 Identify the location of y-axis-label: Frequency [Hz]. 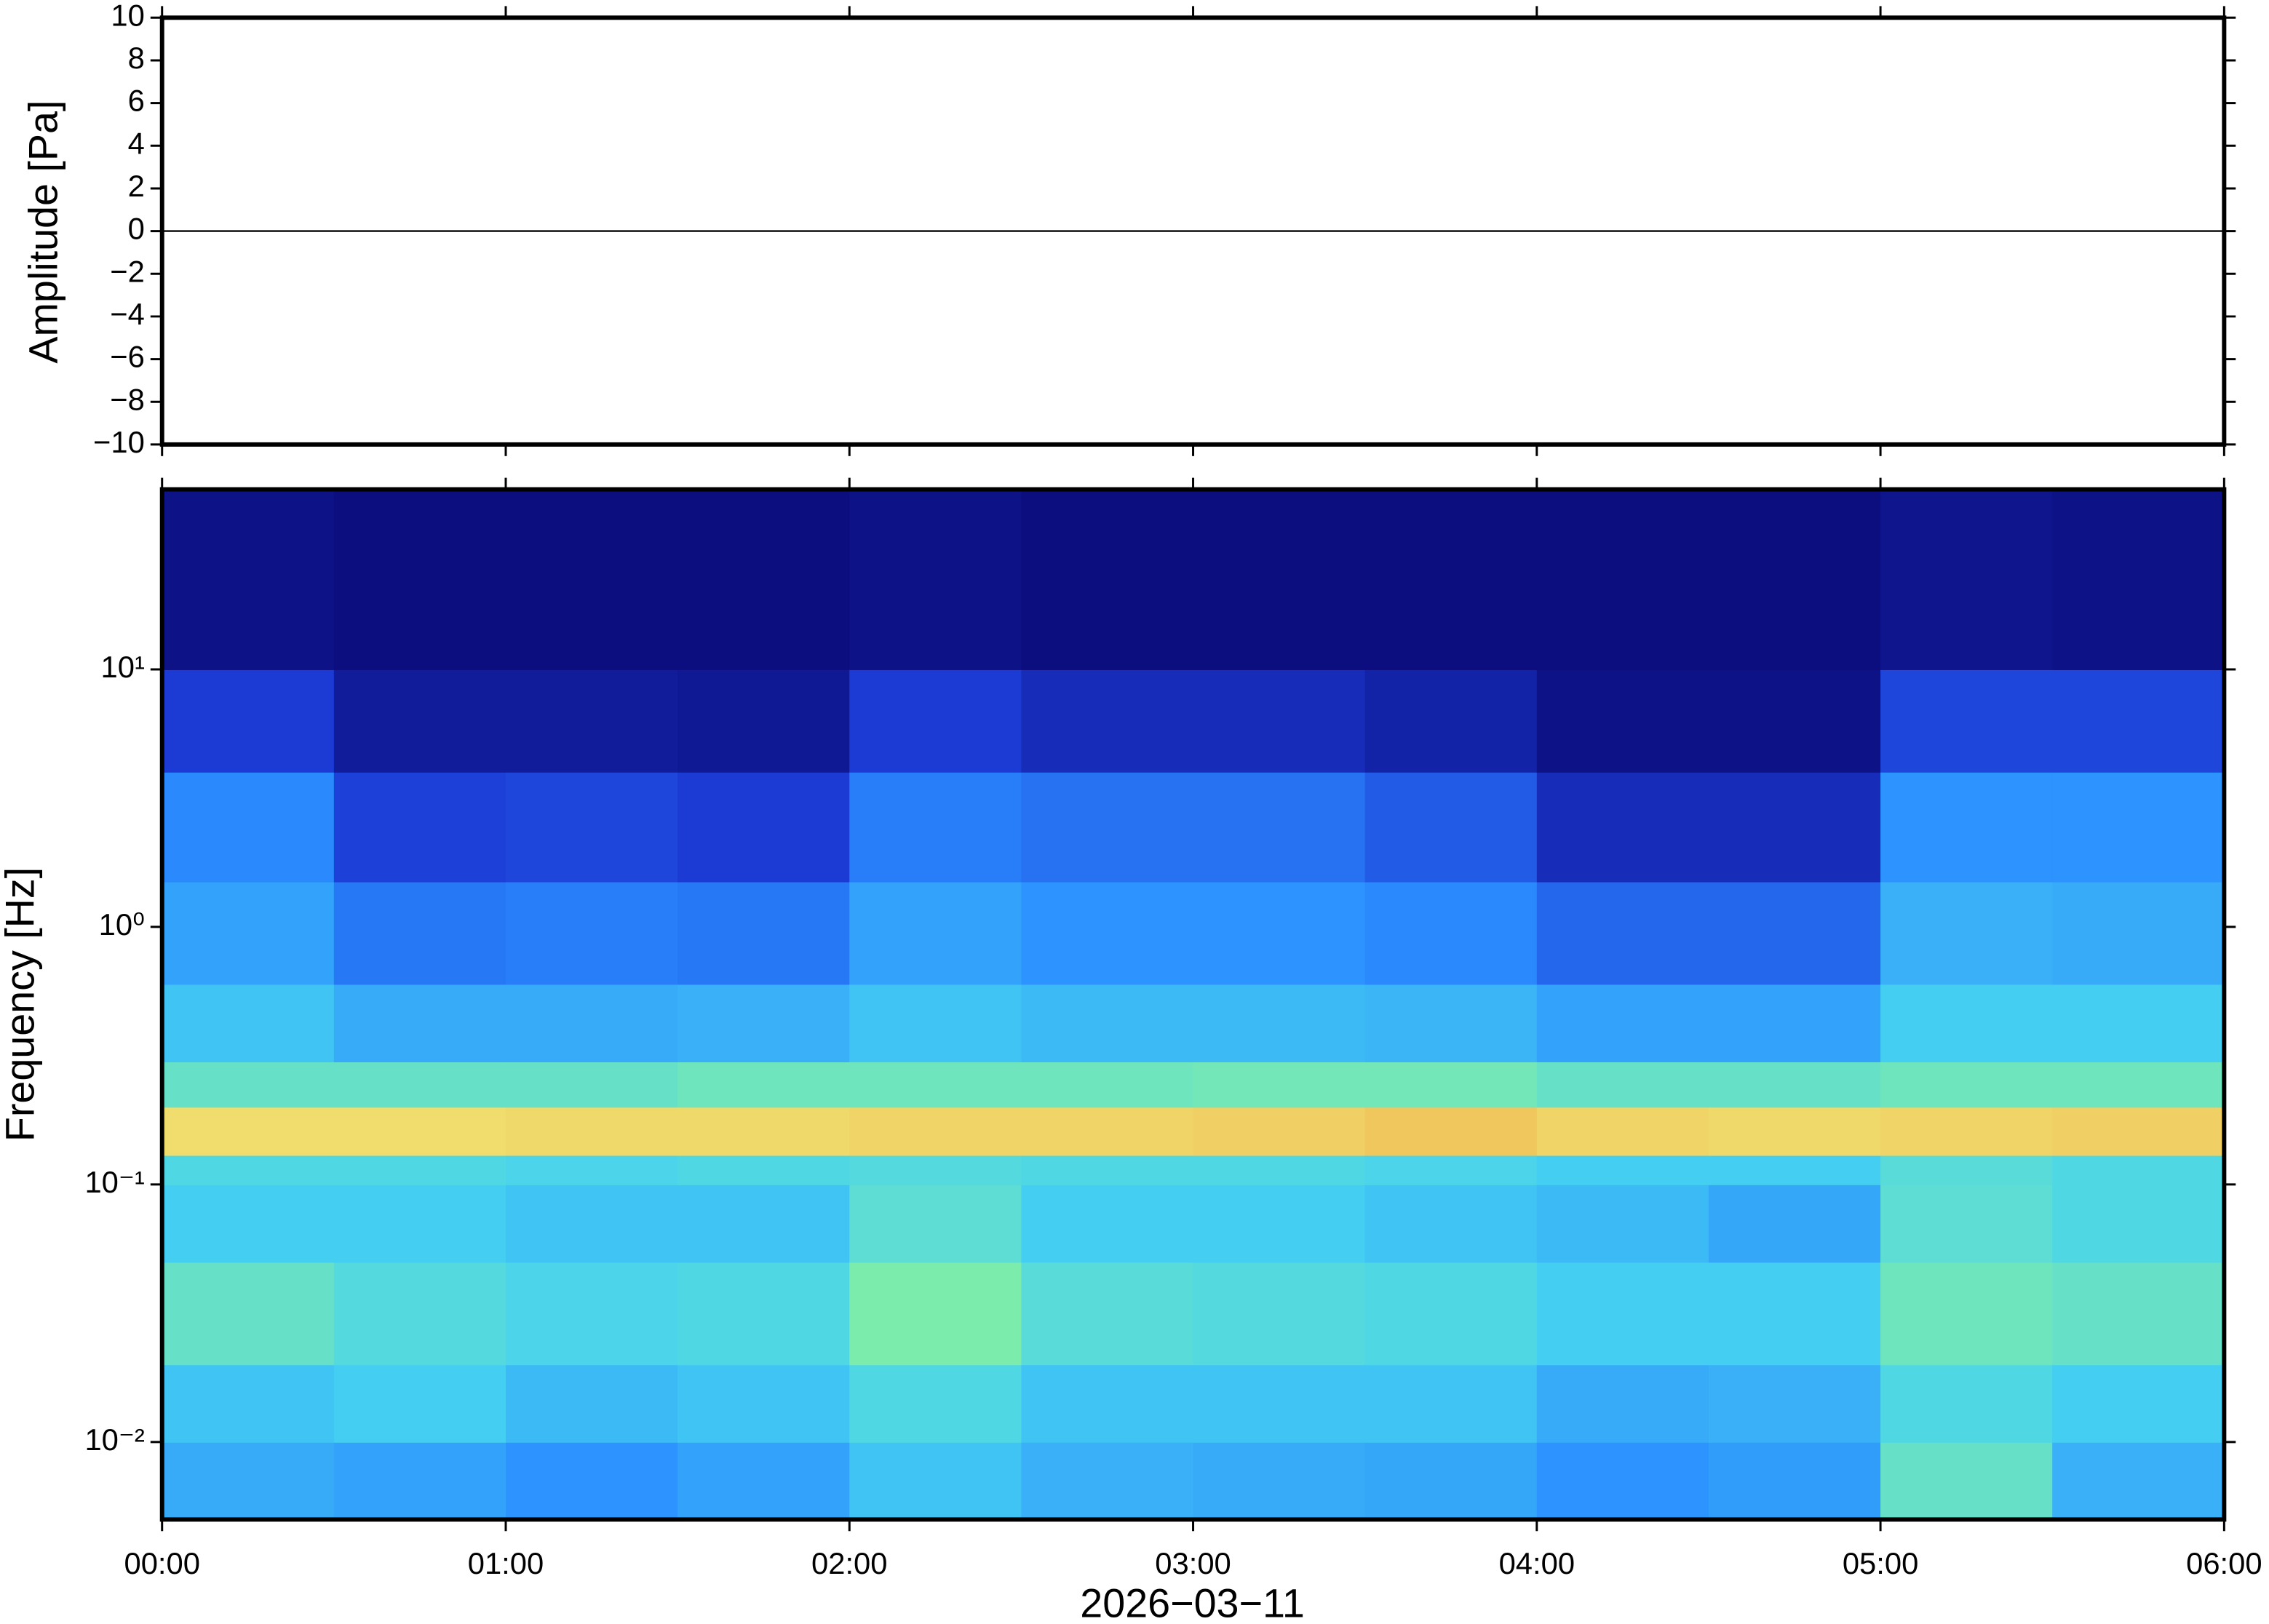
(21, 1004).